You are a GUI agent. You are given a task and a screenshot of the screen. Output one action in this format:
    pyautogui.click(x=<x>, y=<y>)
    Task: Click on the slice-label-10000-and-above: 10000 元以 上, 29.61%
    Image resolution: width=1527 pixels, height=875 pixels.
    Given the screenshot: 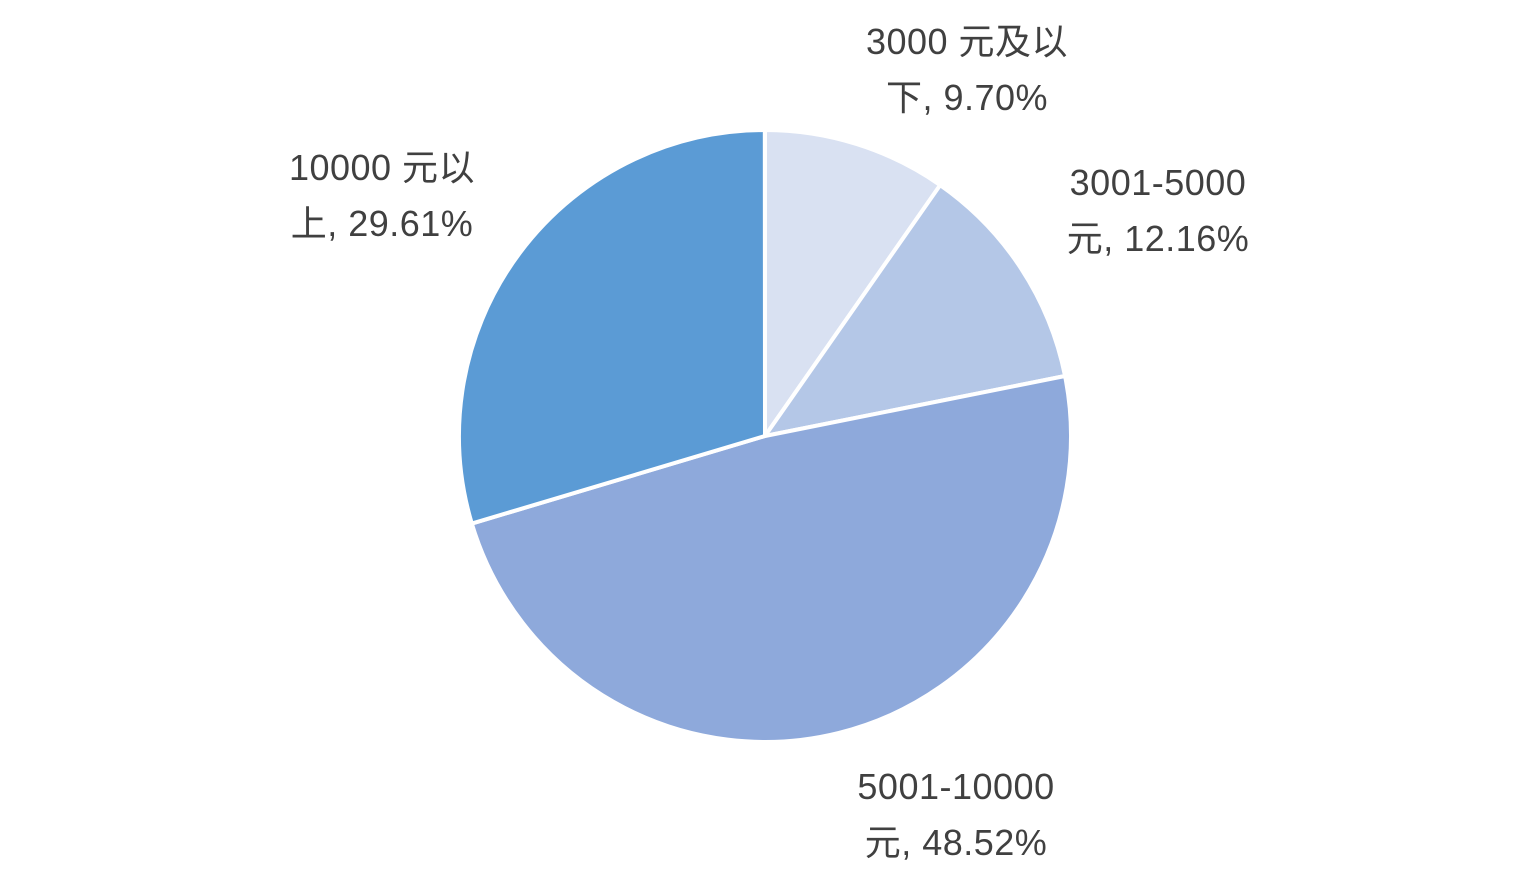 What is the action you would take?
    pyautogui.click(x=382, y=196)
    